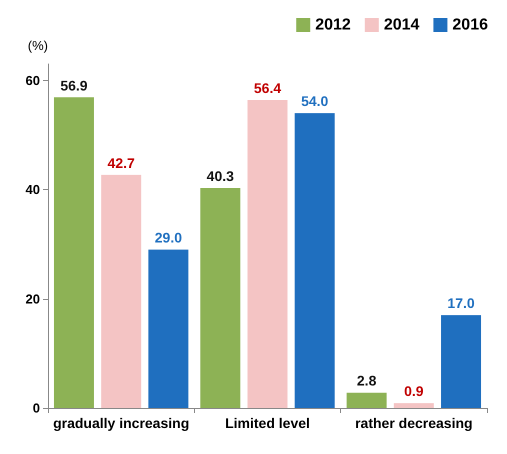 The height and width of the screenshot is (454, 507). I want to click on legend-label: 2012, so click(333, 25).